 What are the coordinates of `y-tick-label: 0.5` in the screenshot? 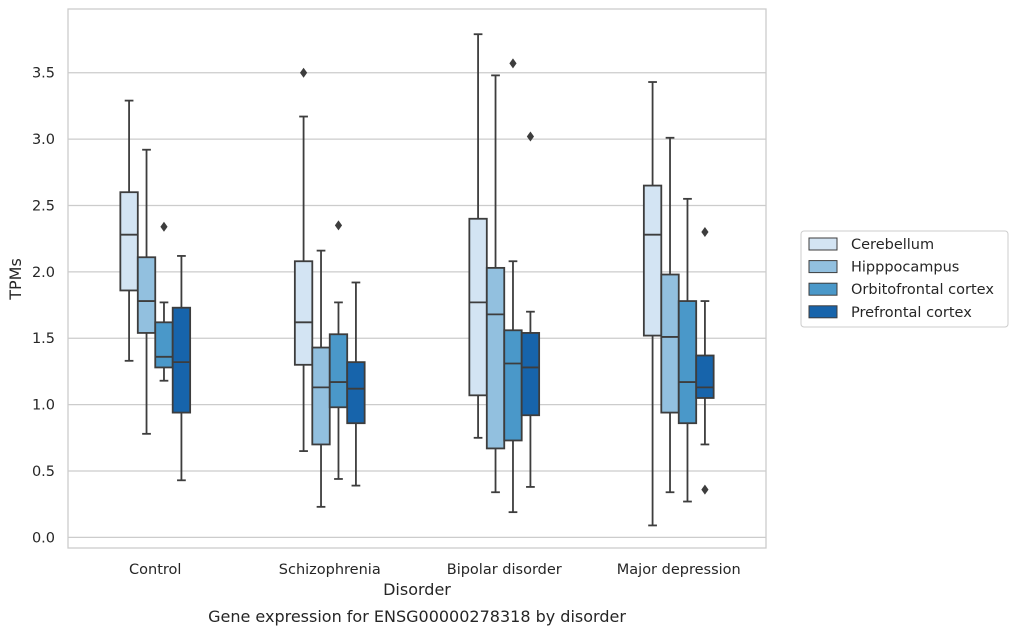 It's located at (43, 472).